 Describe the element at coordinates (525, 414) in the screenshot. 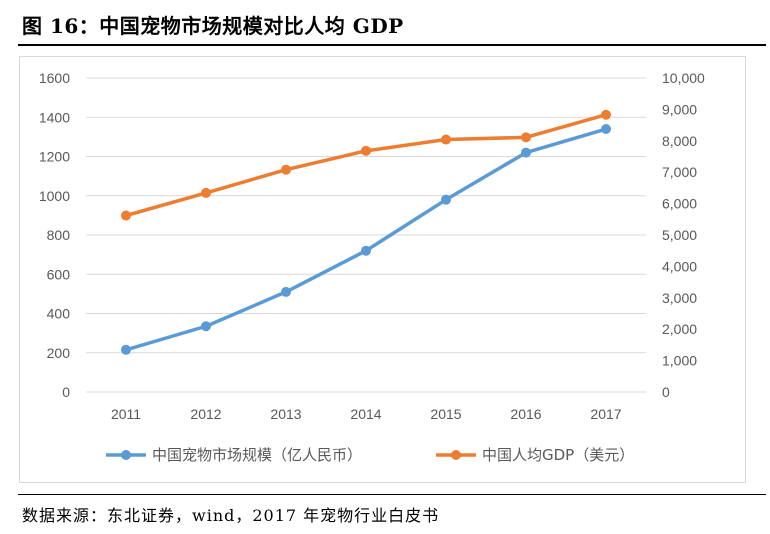

I see `x-tick-label: 2016` at that location.